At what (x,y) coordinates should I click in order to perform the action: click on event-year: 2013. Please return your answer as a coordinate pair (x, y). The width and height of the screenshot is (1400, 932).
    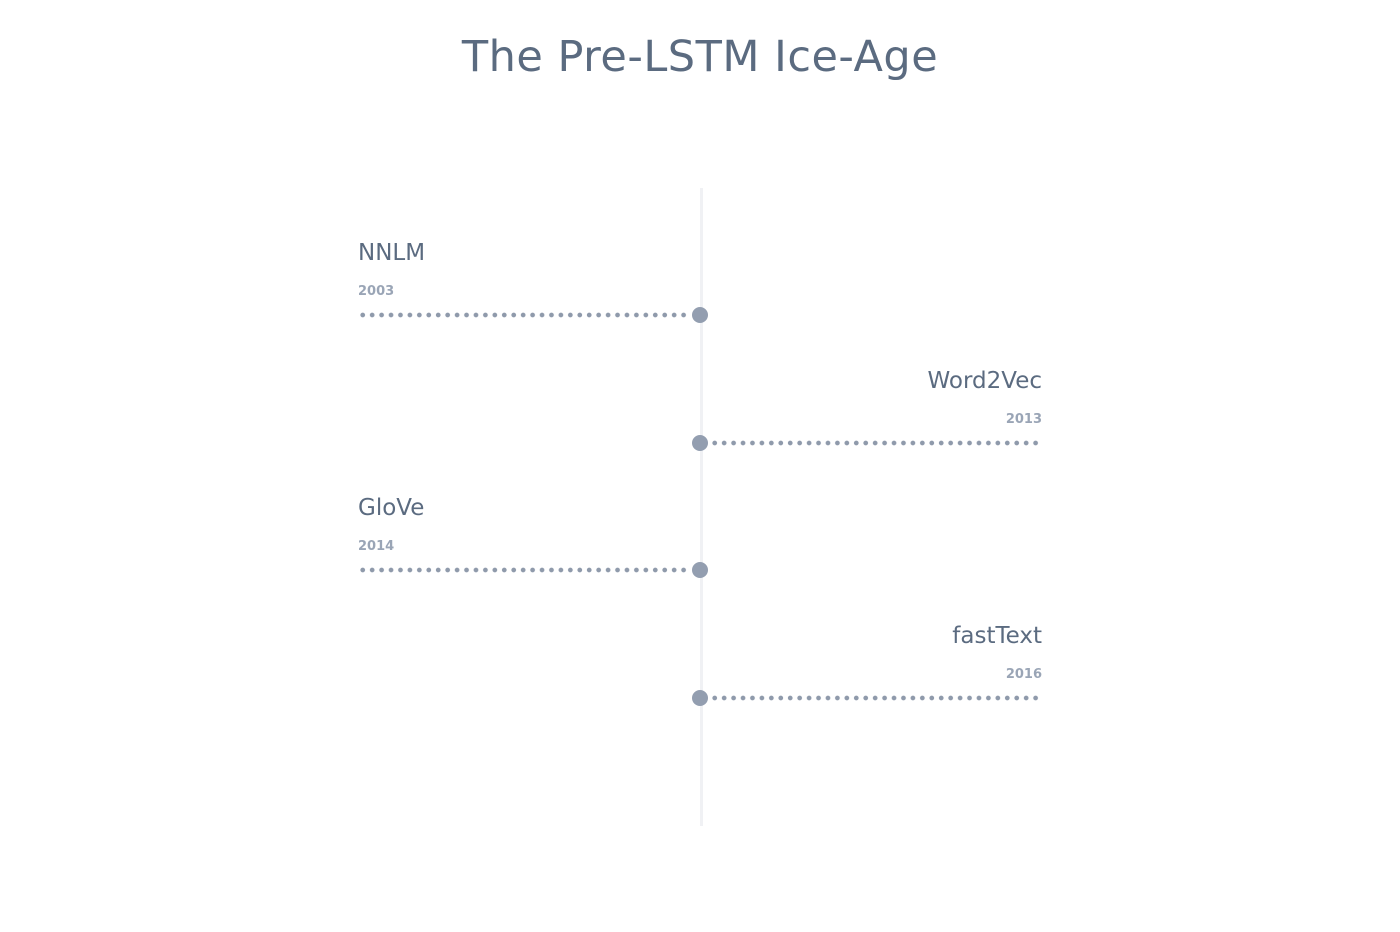
    Looking at the image, I should click on (1023, 419).